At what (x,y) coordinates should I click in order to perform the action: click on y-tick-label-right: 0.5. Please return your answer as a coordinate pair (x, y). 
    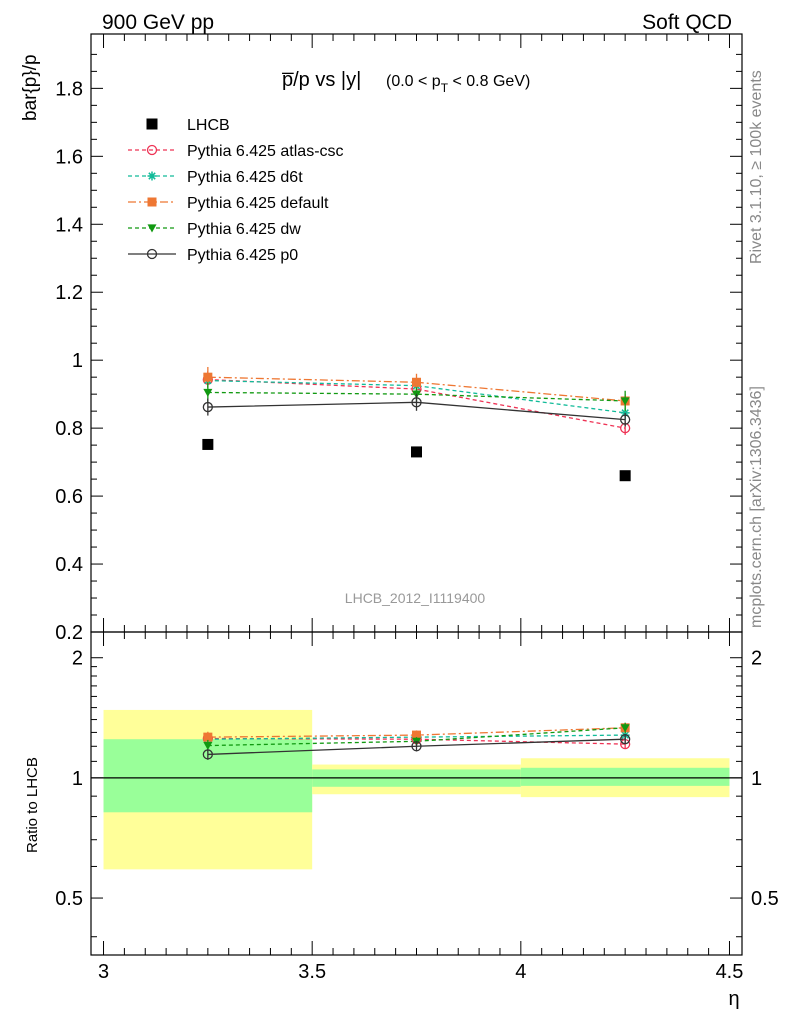
    Looking at the image, I should click on (765, 899).